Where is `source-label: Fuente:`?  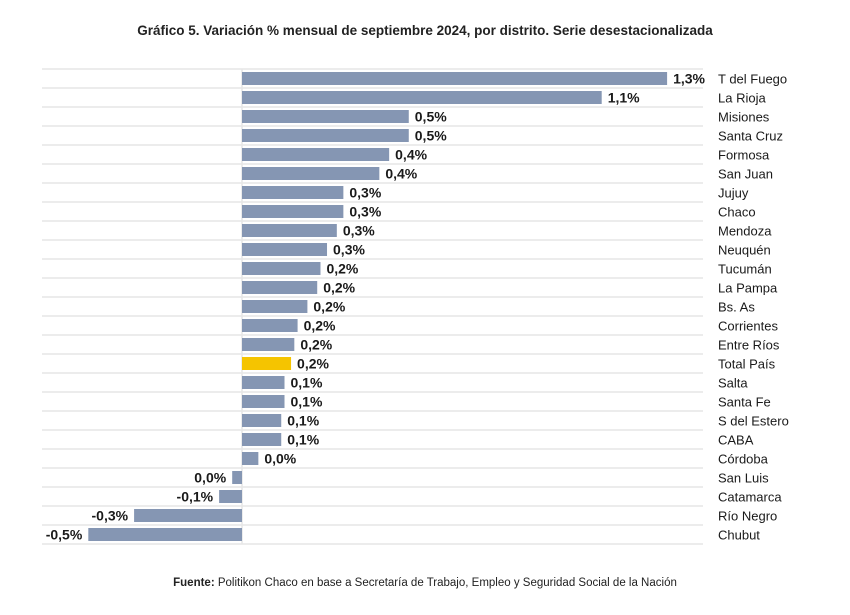
source-label: Fuente: is located at coordinates (194, 583).